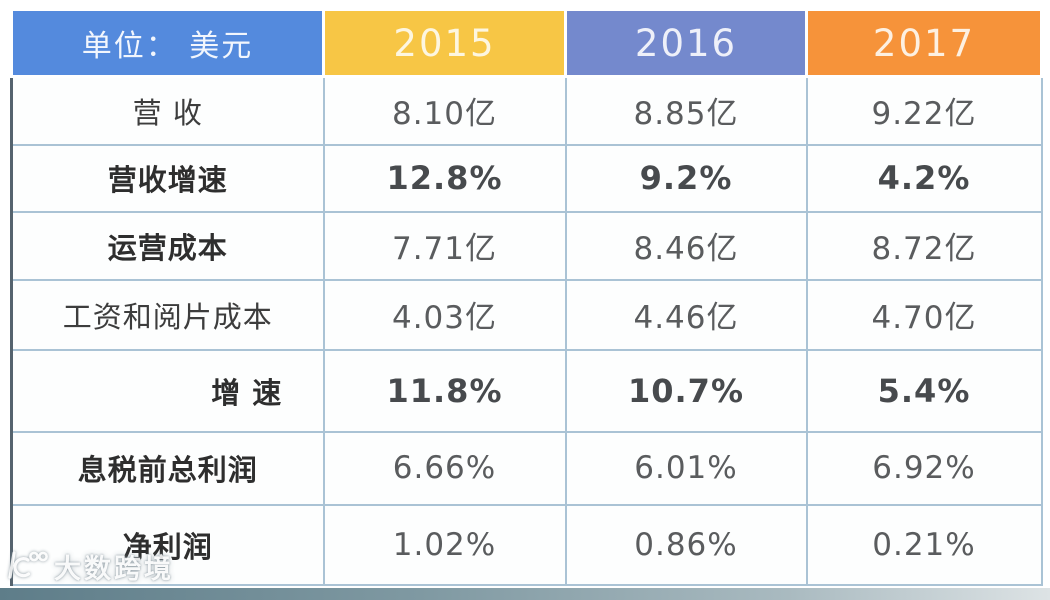 This screenshot has width=1050, height=600. I want to click on cell-value: 4.46亿, so click(686, 314).